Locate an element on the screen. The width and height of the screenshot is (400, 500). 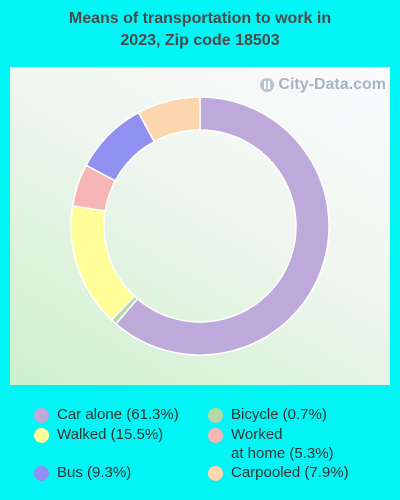
legend-item-bus: Bus (9.3%) is located at coordinates (82, 472).